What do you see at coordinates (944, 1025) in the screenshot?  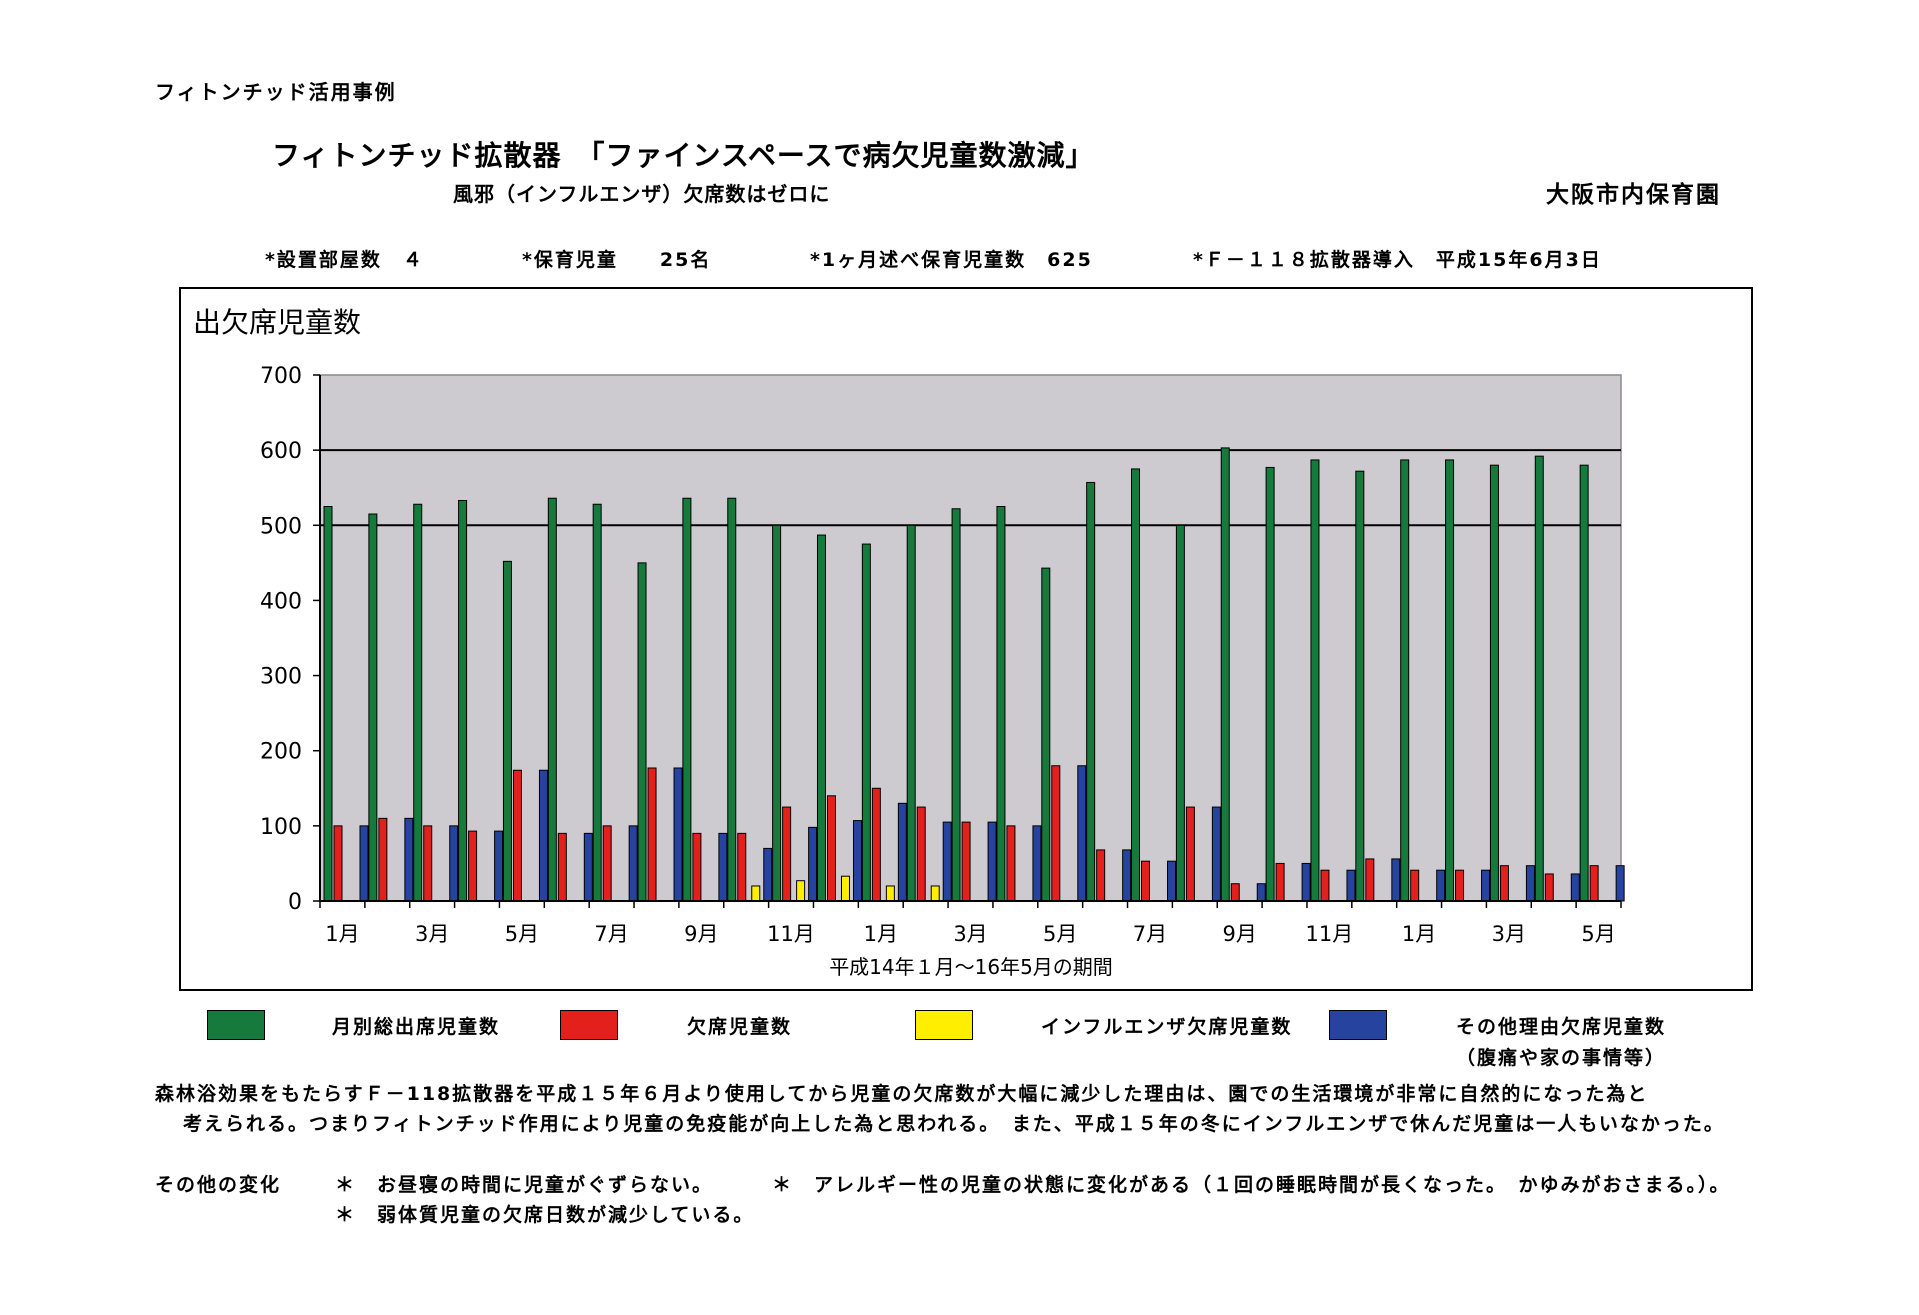 I see `legend-swatch-influenza` at bounding box center [944, 1025].